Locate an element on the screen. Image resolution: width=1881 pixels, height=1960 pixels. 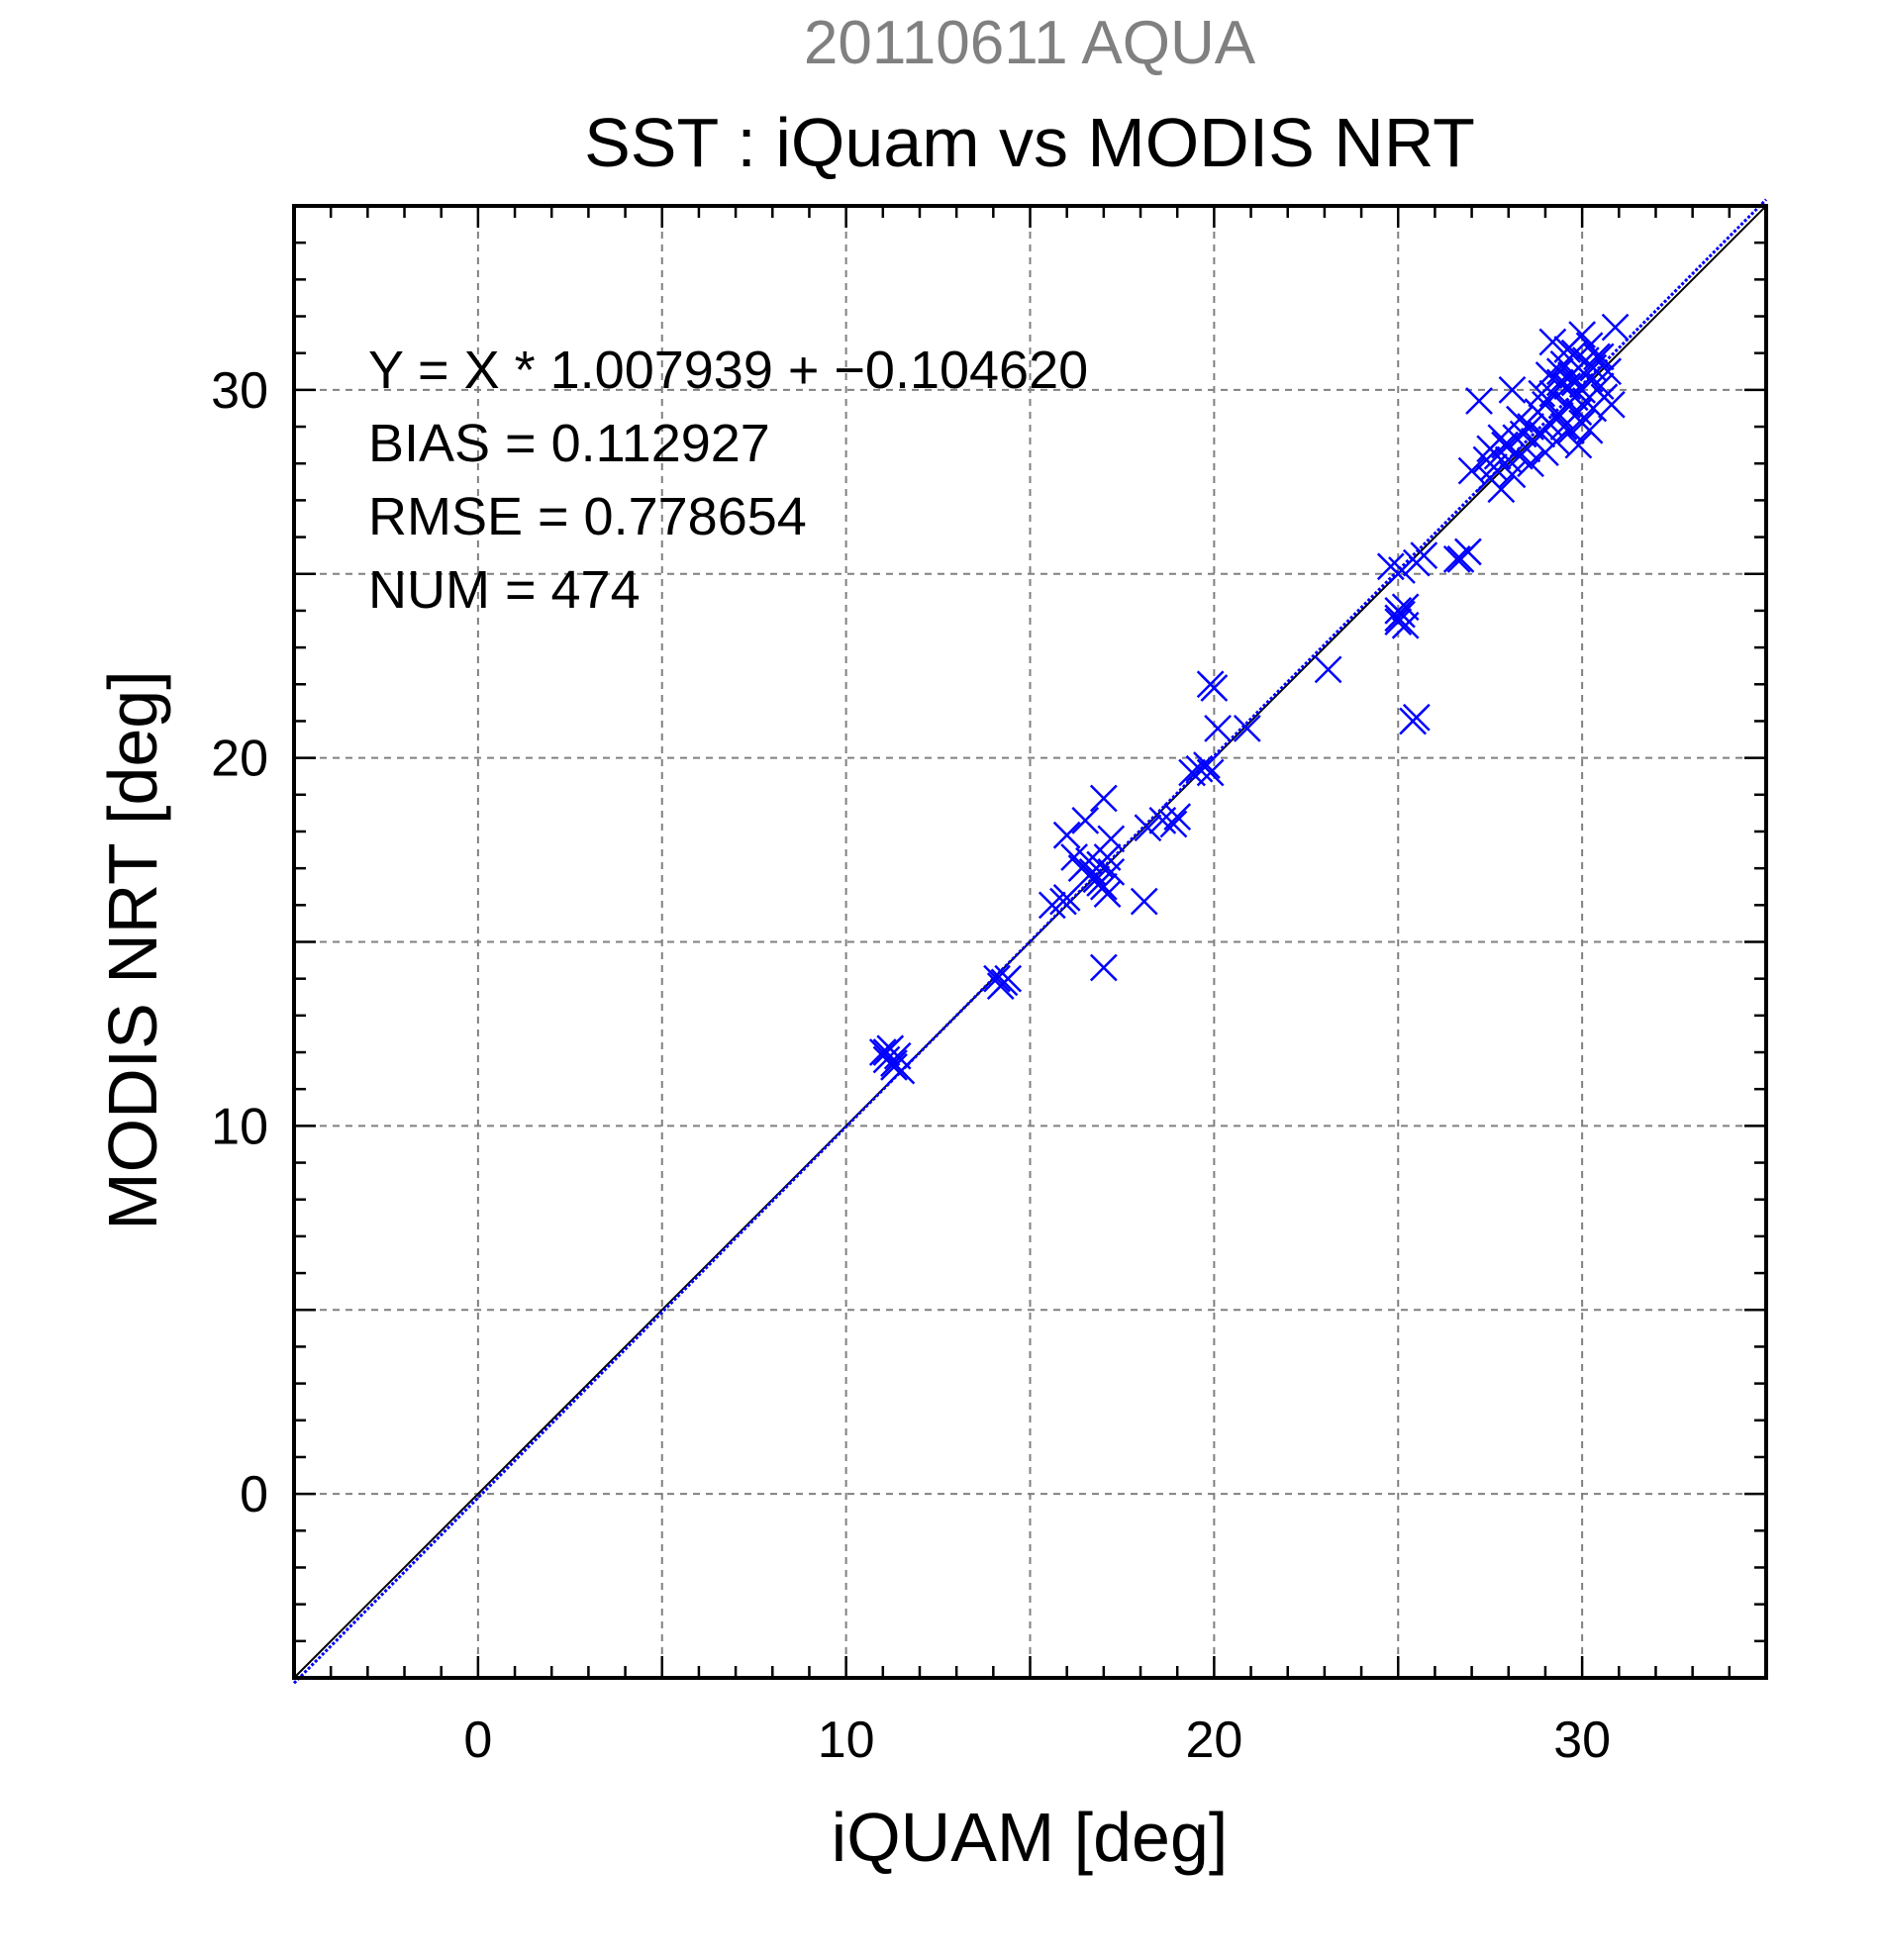
x-tick-label: 30 is located at coordinates (1582, 1740).